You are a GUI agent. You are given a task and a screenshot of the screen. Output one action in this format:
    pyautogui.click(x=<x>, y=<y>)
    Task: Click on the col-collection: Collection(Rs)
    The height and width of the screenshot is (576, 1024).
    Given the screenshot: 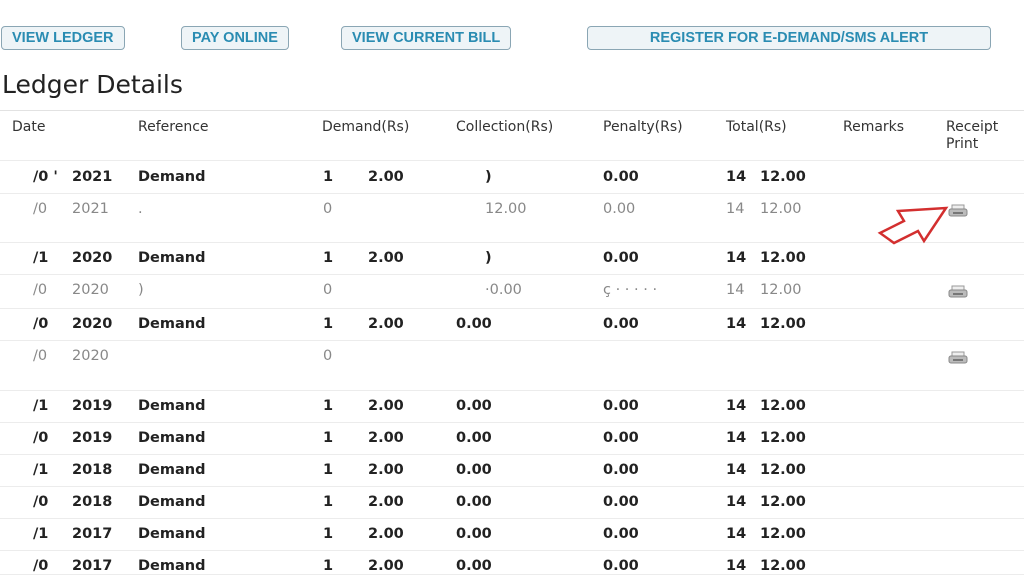 What is the action you would take?
    pyautogui.click(x=505, y=127)
    